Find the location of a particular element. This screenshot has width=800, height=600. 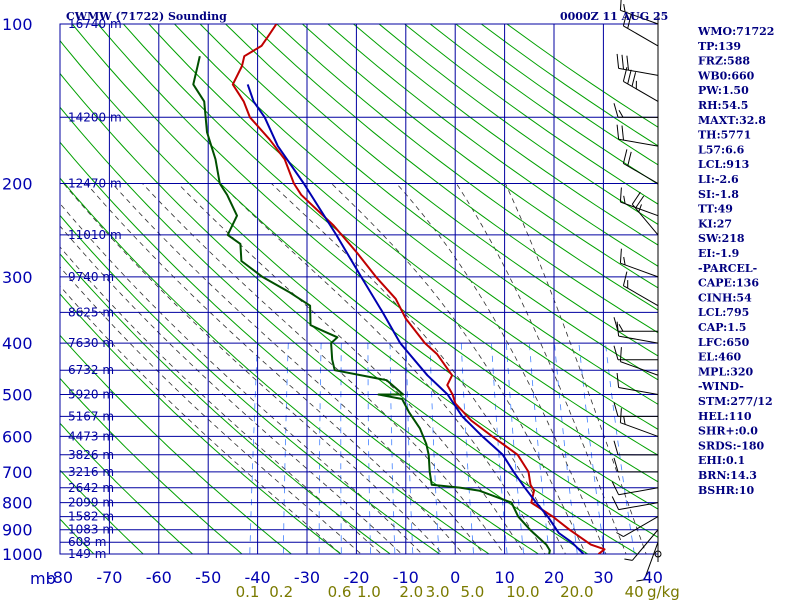

height-label: 7630 m is located at coordinates (91, 343).